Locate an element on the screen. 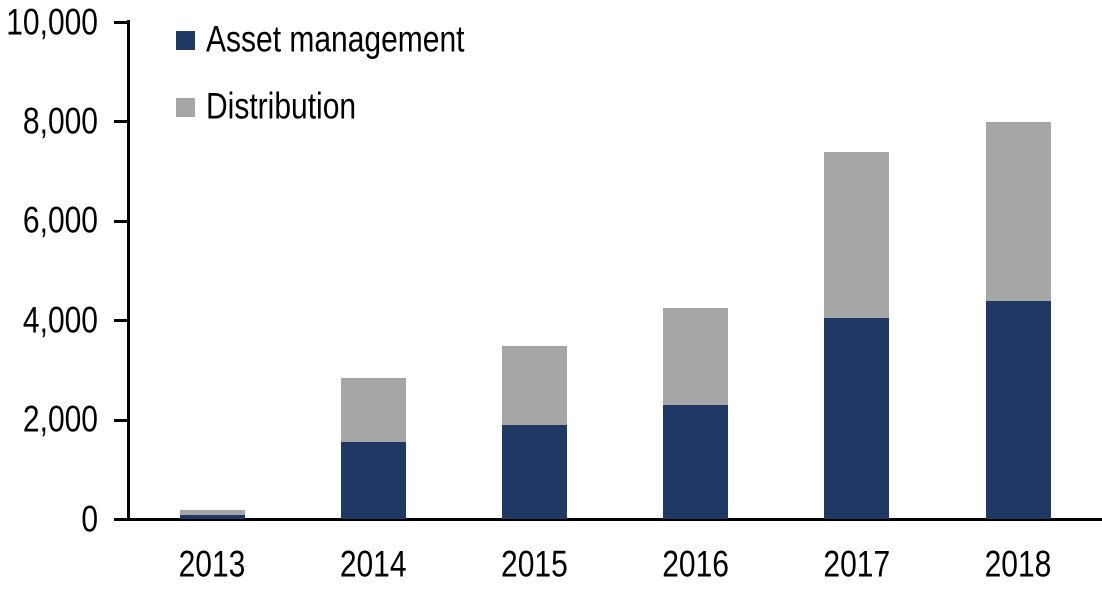 Image resolution: width=1102 pixels, height=594 pixels. bar-2014-asset-management is located at coordinates (373, 481).